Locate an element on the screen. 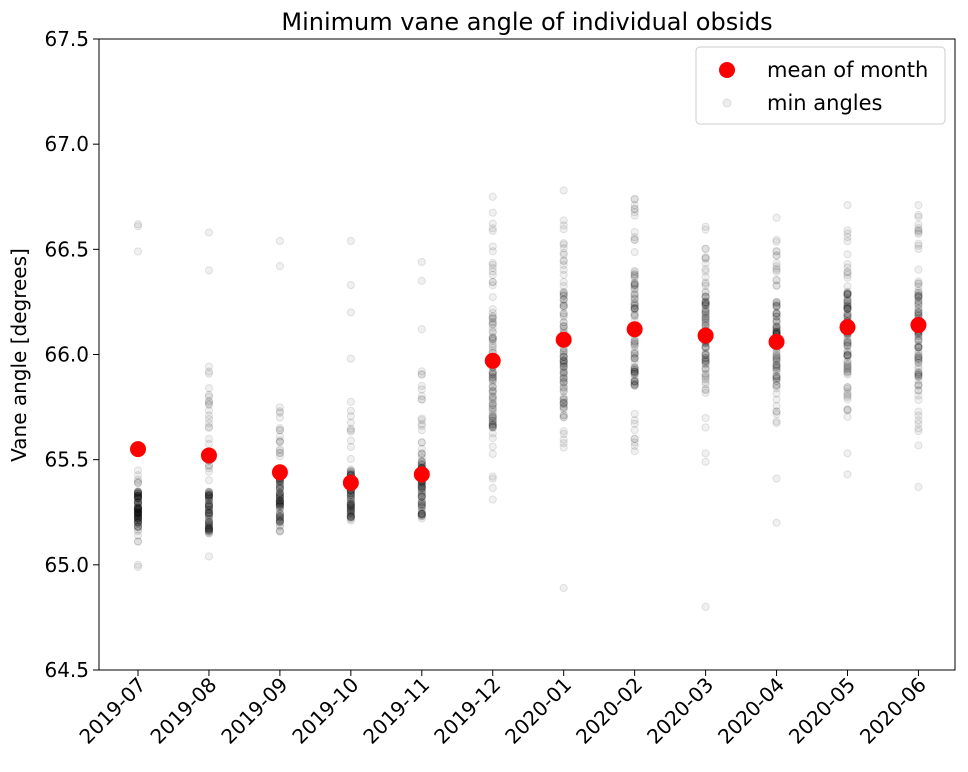 The height and width of the screenshot is (772, 968). x-tick-label: 2020-06 is located at coordinates (893, 711).